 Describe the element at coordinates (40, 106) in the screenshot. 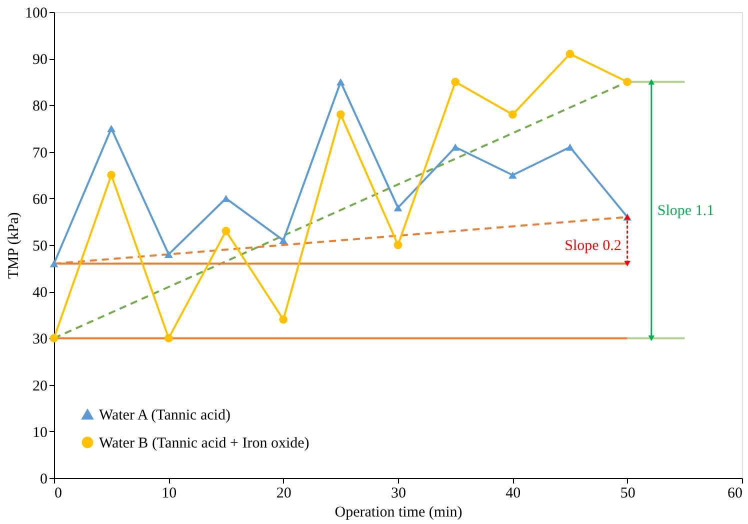

I see `y-tick-label: 80` at that location.